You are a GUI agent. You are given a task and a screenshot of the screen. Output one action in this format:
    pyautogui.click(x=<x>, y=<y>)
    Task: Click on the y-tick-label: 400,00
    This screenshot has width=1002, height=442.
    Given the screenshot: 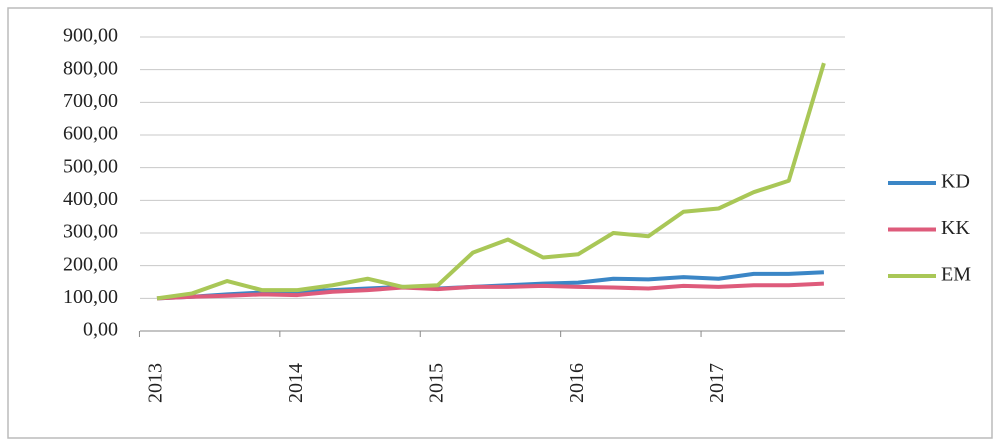 What is the action you would take?
    pyautogui.click(x=90, y=199)
    